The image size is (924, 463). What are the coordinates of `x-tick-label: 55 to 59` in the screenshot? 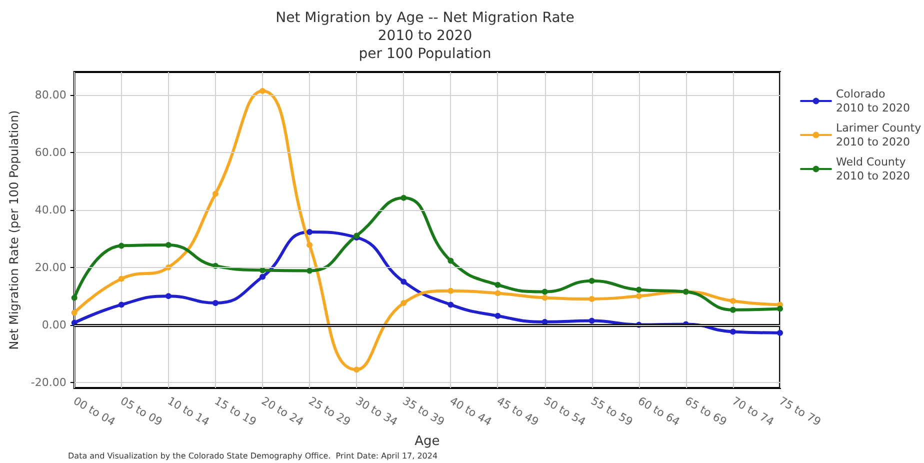 It's located at (611, 411).